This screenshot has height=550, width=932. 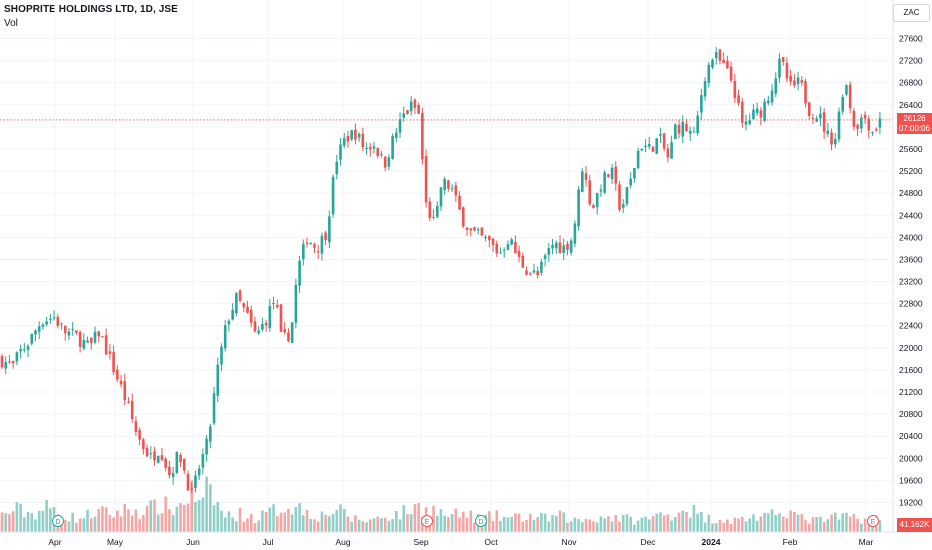 I want to click on price-tick-label: 20000, so click(x=911, y=458).